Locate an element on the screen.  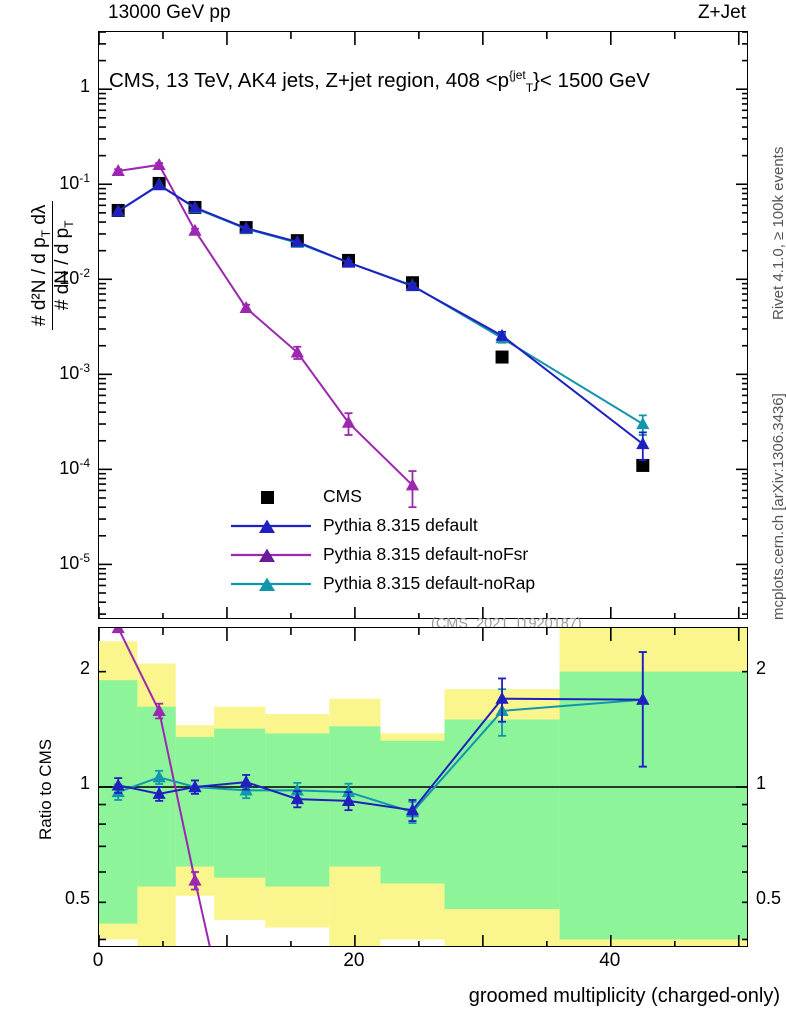
ratio-y-tick-2: 0.5 is located at coordinates (77, 898).